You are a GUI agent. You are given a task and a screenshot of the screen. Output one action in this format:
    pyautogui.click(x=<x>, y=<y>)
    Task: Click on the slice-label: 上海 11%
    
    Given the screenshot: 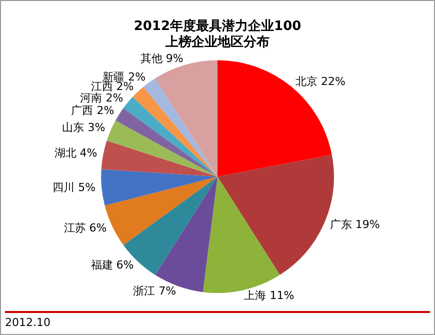 What is the action you would take?
    pyautogui.click(x=269, y=295)
    